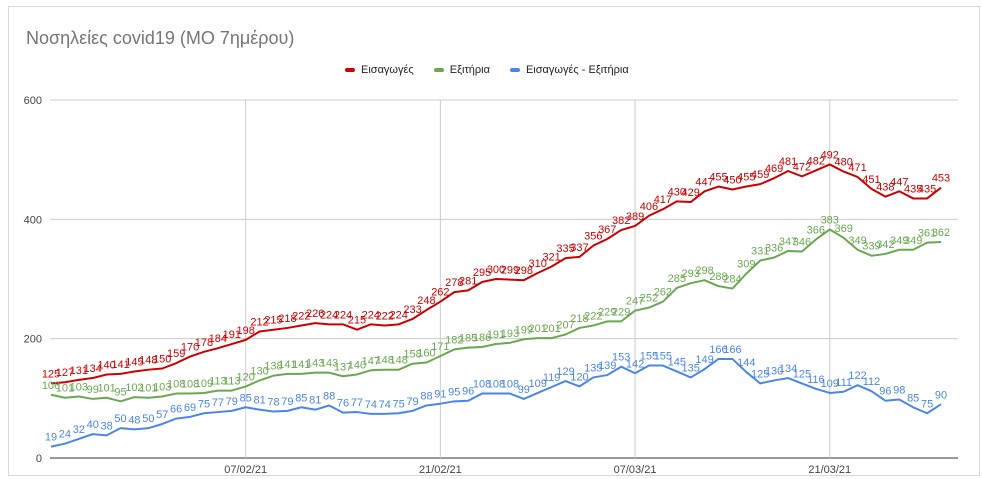 Image resolution: width=982 pixels, height=479 pixels. What do you see at coordinates (33, 101) in the screenshot?
I see `y-tick-label: 600` at bounding box center [33, 101].